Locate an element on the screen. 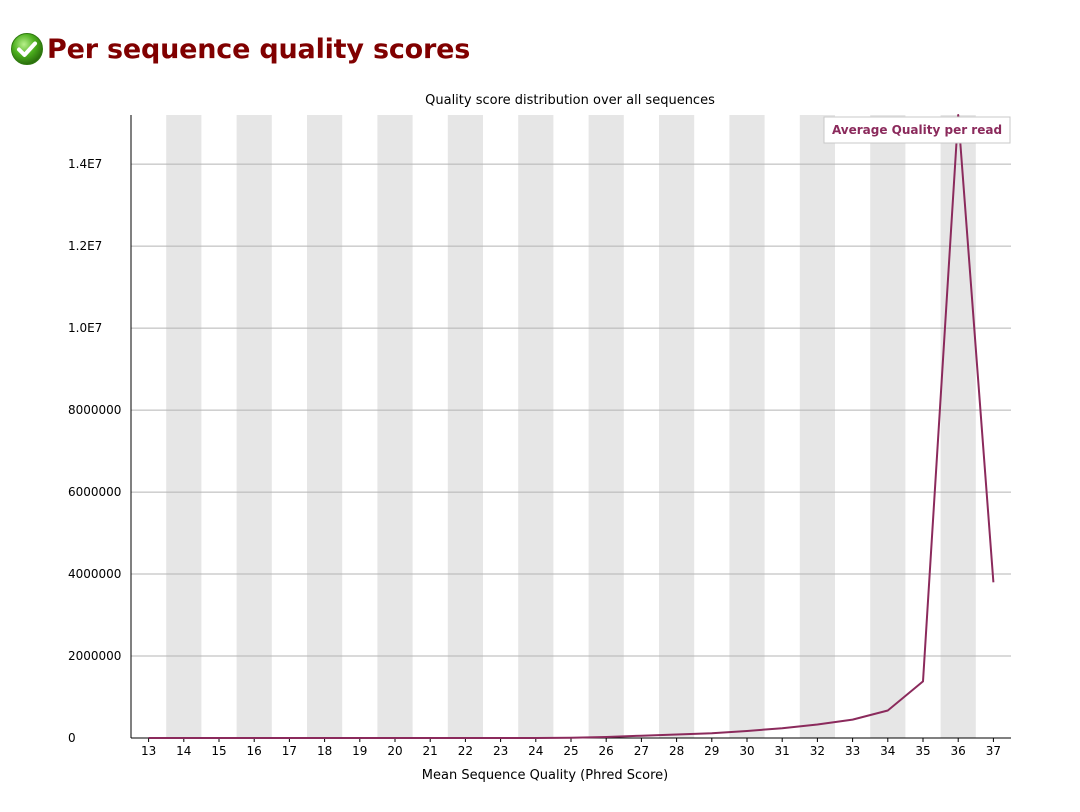  x-tick-label: 16 is located at coordinates (254, 751).